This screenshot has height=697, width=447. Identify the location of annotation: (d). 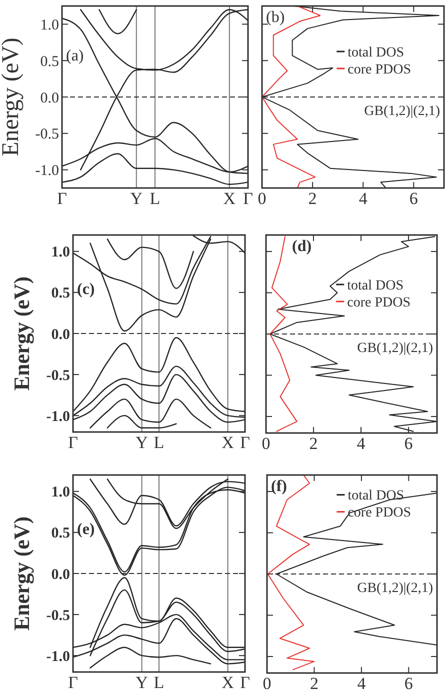
(302, 246).